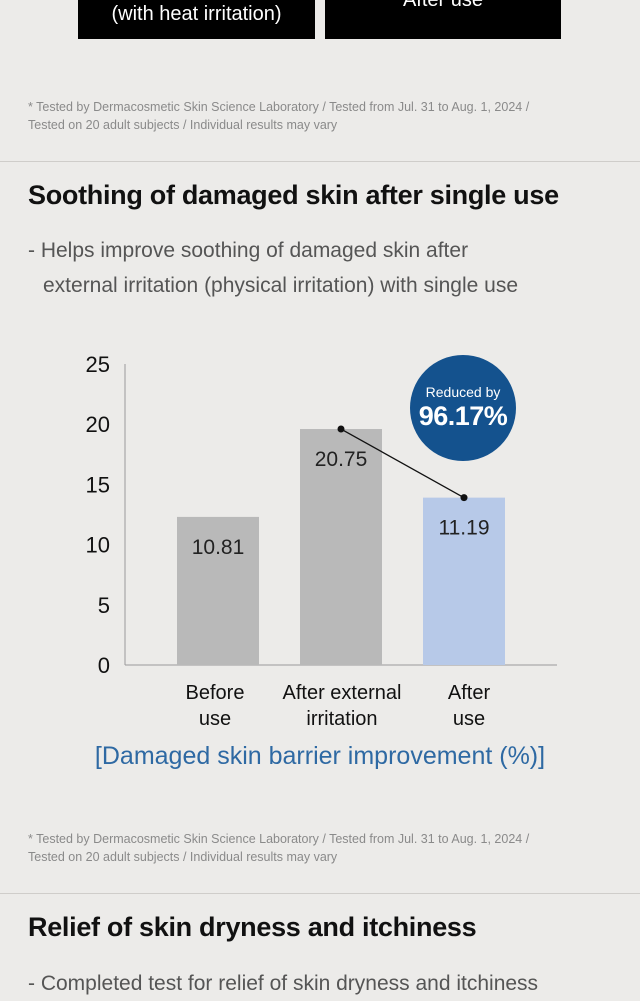 The height and width of the screenshot is (1001, 640). Describe the element at coordinates (464, 528) in the screenshot. I see `bar-value-label: 11.19` at that location.